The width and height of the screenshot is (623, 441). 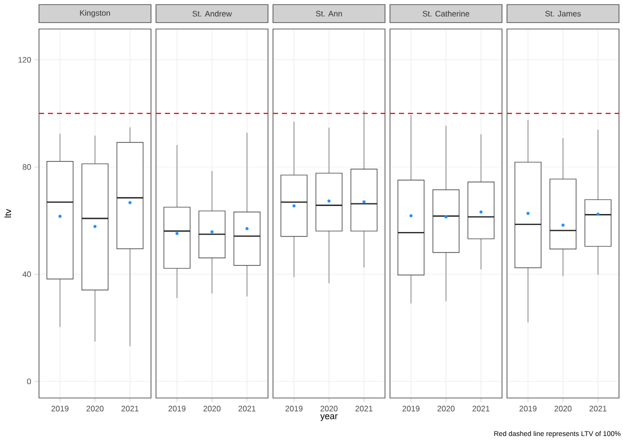 What do you see at coordinates (8, 213) in the screenshot?
I see `y-axis-title: ltv` at bounding box center [8, 213].